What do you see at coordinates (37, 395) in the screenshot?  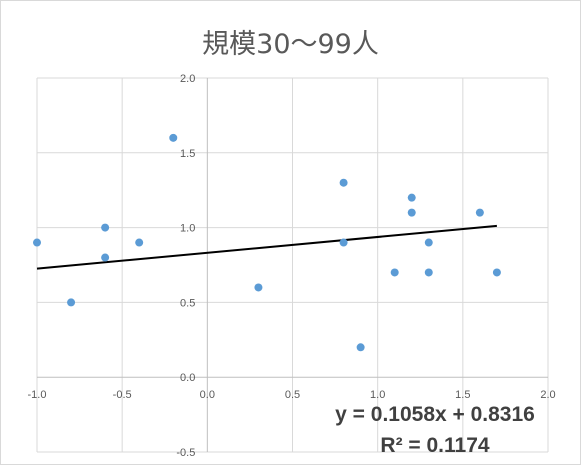 I see `x-tick-label: -1.0` at bounding box center [37, 395].